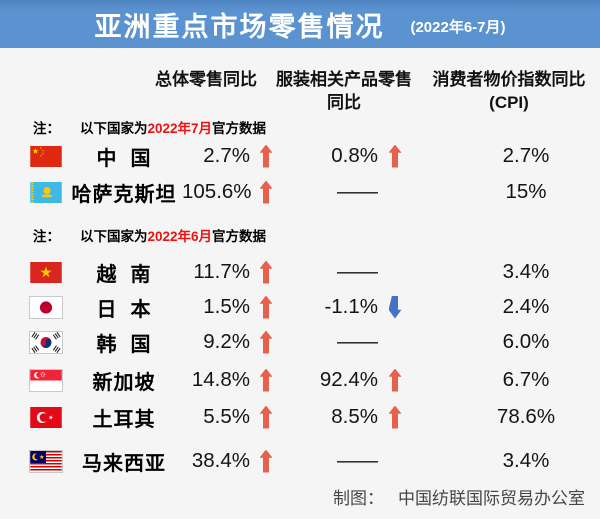 The height and width of the screenshot is (519, 600). I want to click on credit-line: 制图： 中国纺联国际贸易办公室, so click(459, 496).